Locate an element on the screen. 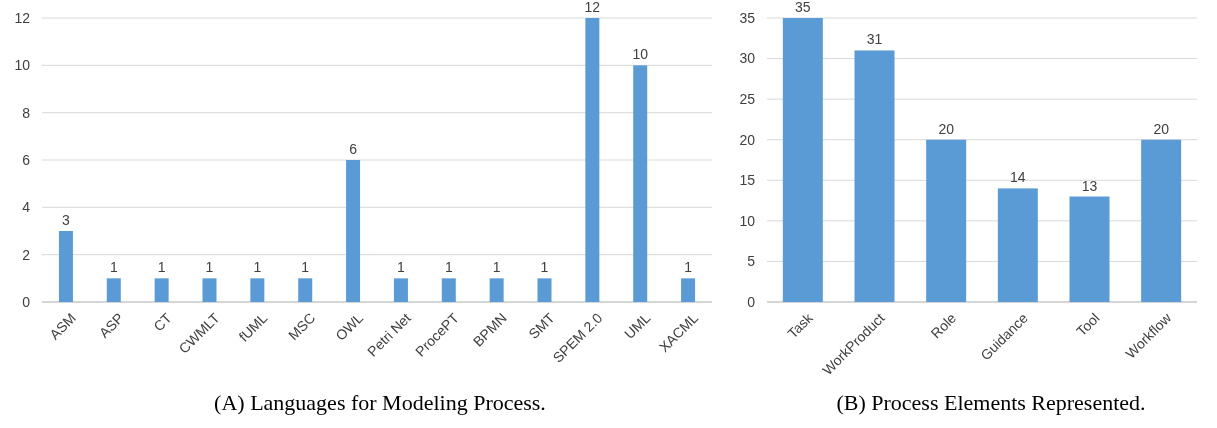 The height and width of the screenshot is (428, 1217). y-tick-label: 5 is located at coordinates (751, 261).